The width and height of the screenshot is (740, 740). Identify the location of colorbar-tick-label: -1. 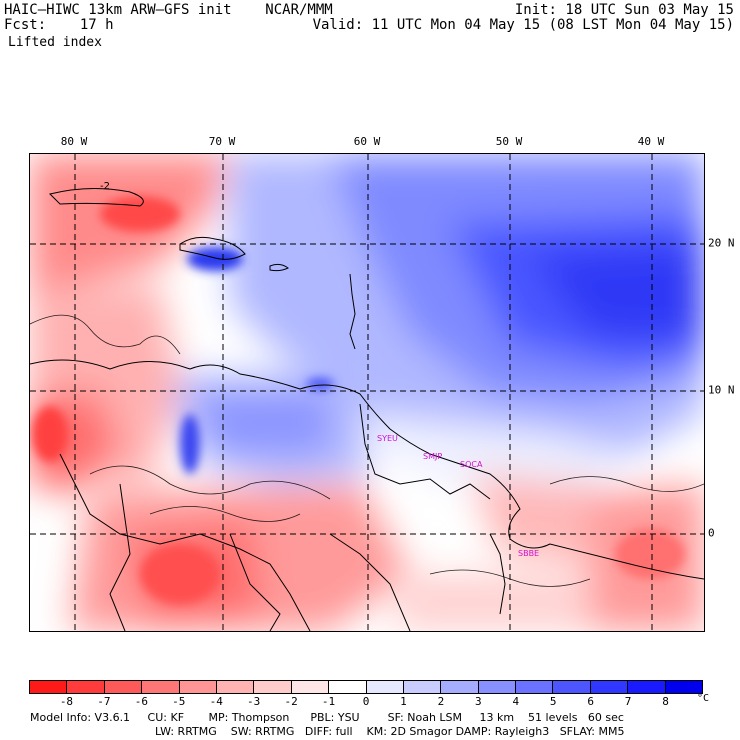
(328, 701).